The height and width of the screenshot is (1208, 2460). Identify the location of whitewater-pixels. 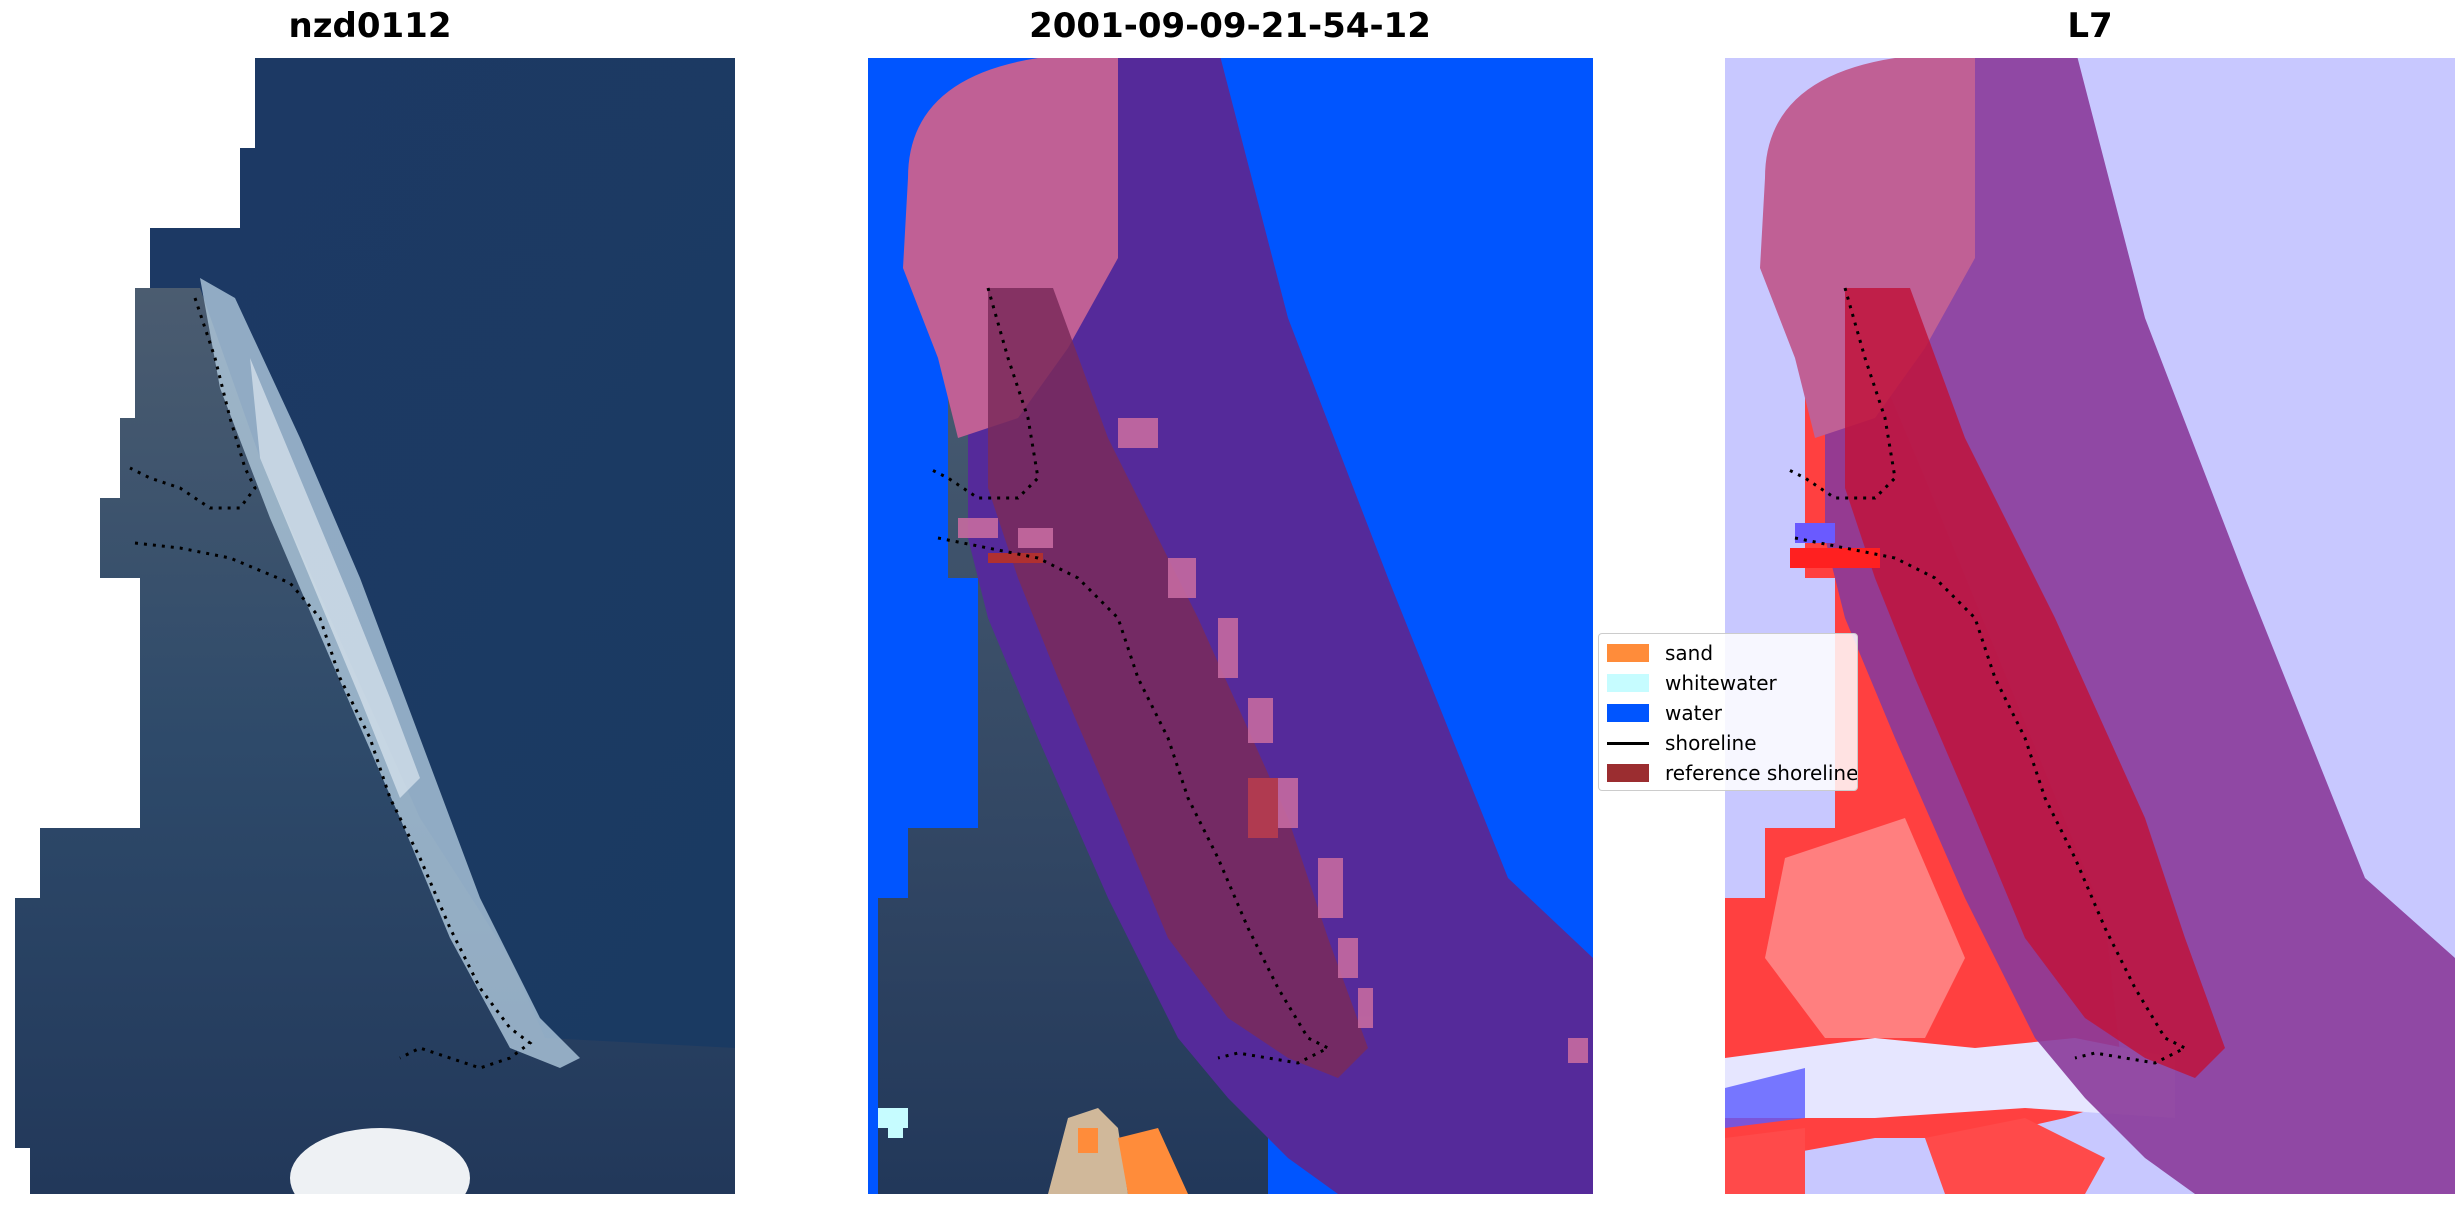
(1263, 808).